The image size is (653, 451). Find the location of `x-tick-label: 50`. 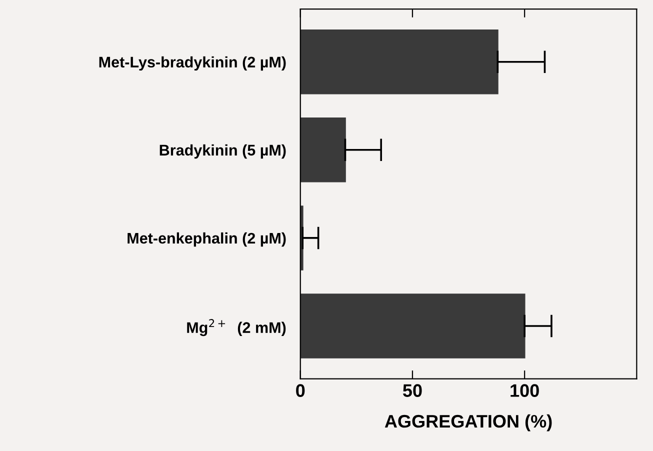

x-tick-label: 50 is located at coordinates (412, 390).